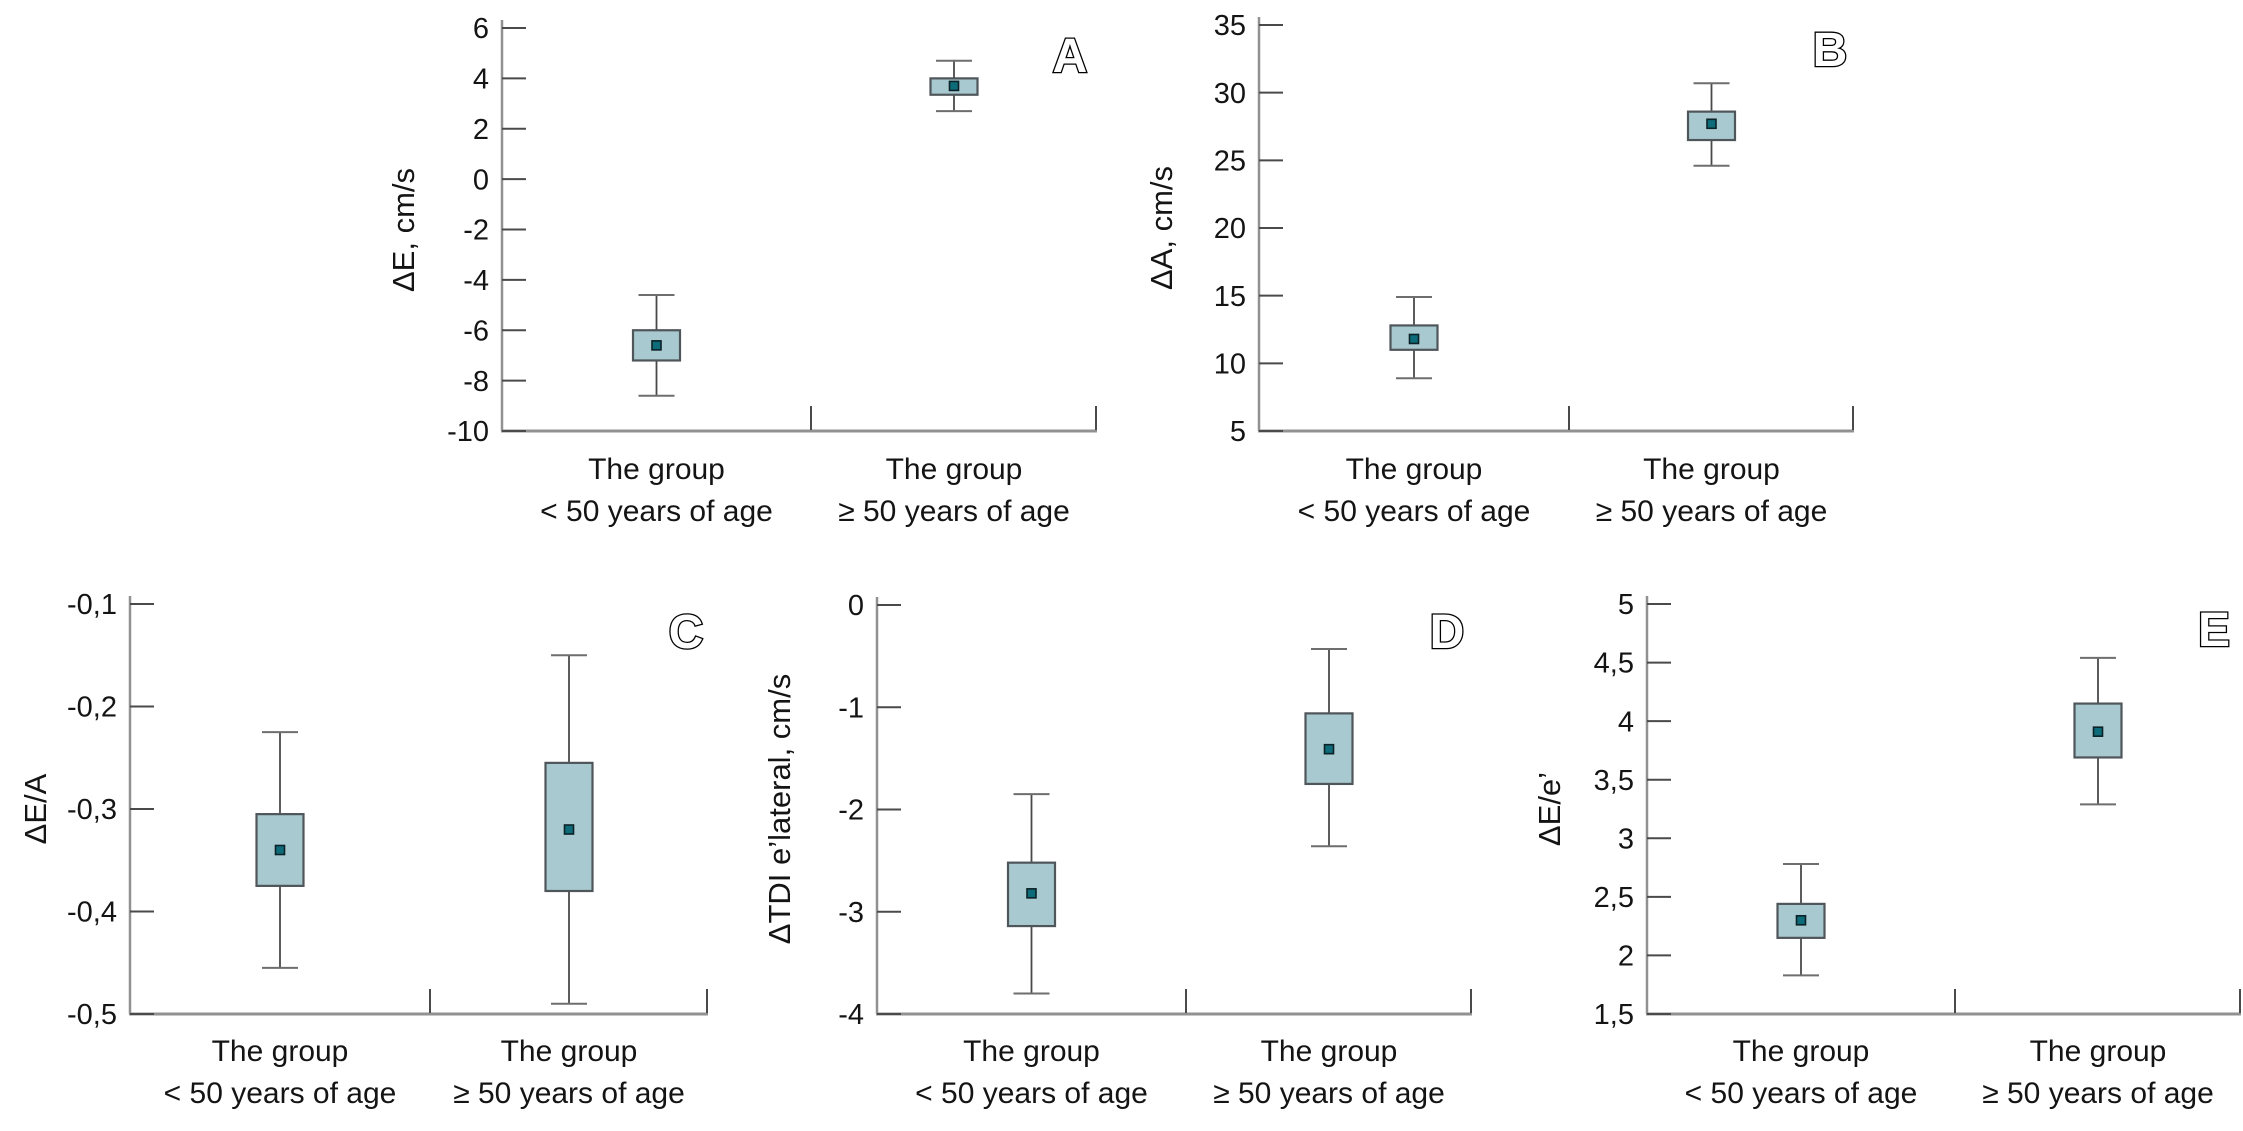  Describe the element at coordinates (481, 180) in the screenshot. I see `panel-a-y-tick-label: 0` at that location.